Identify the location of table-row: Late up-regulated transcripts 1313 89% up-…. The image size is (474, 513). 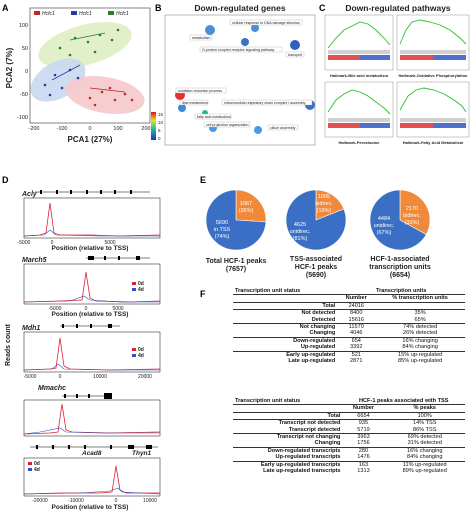
(355, 471).